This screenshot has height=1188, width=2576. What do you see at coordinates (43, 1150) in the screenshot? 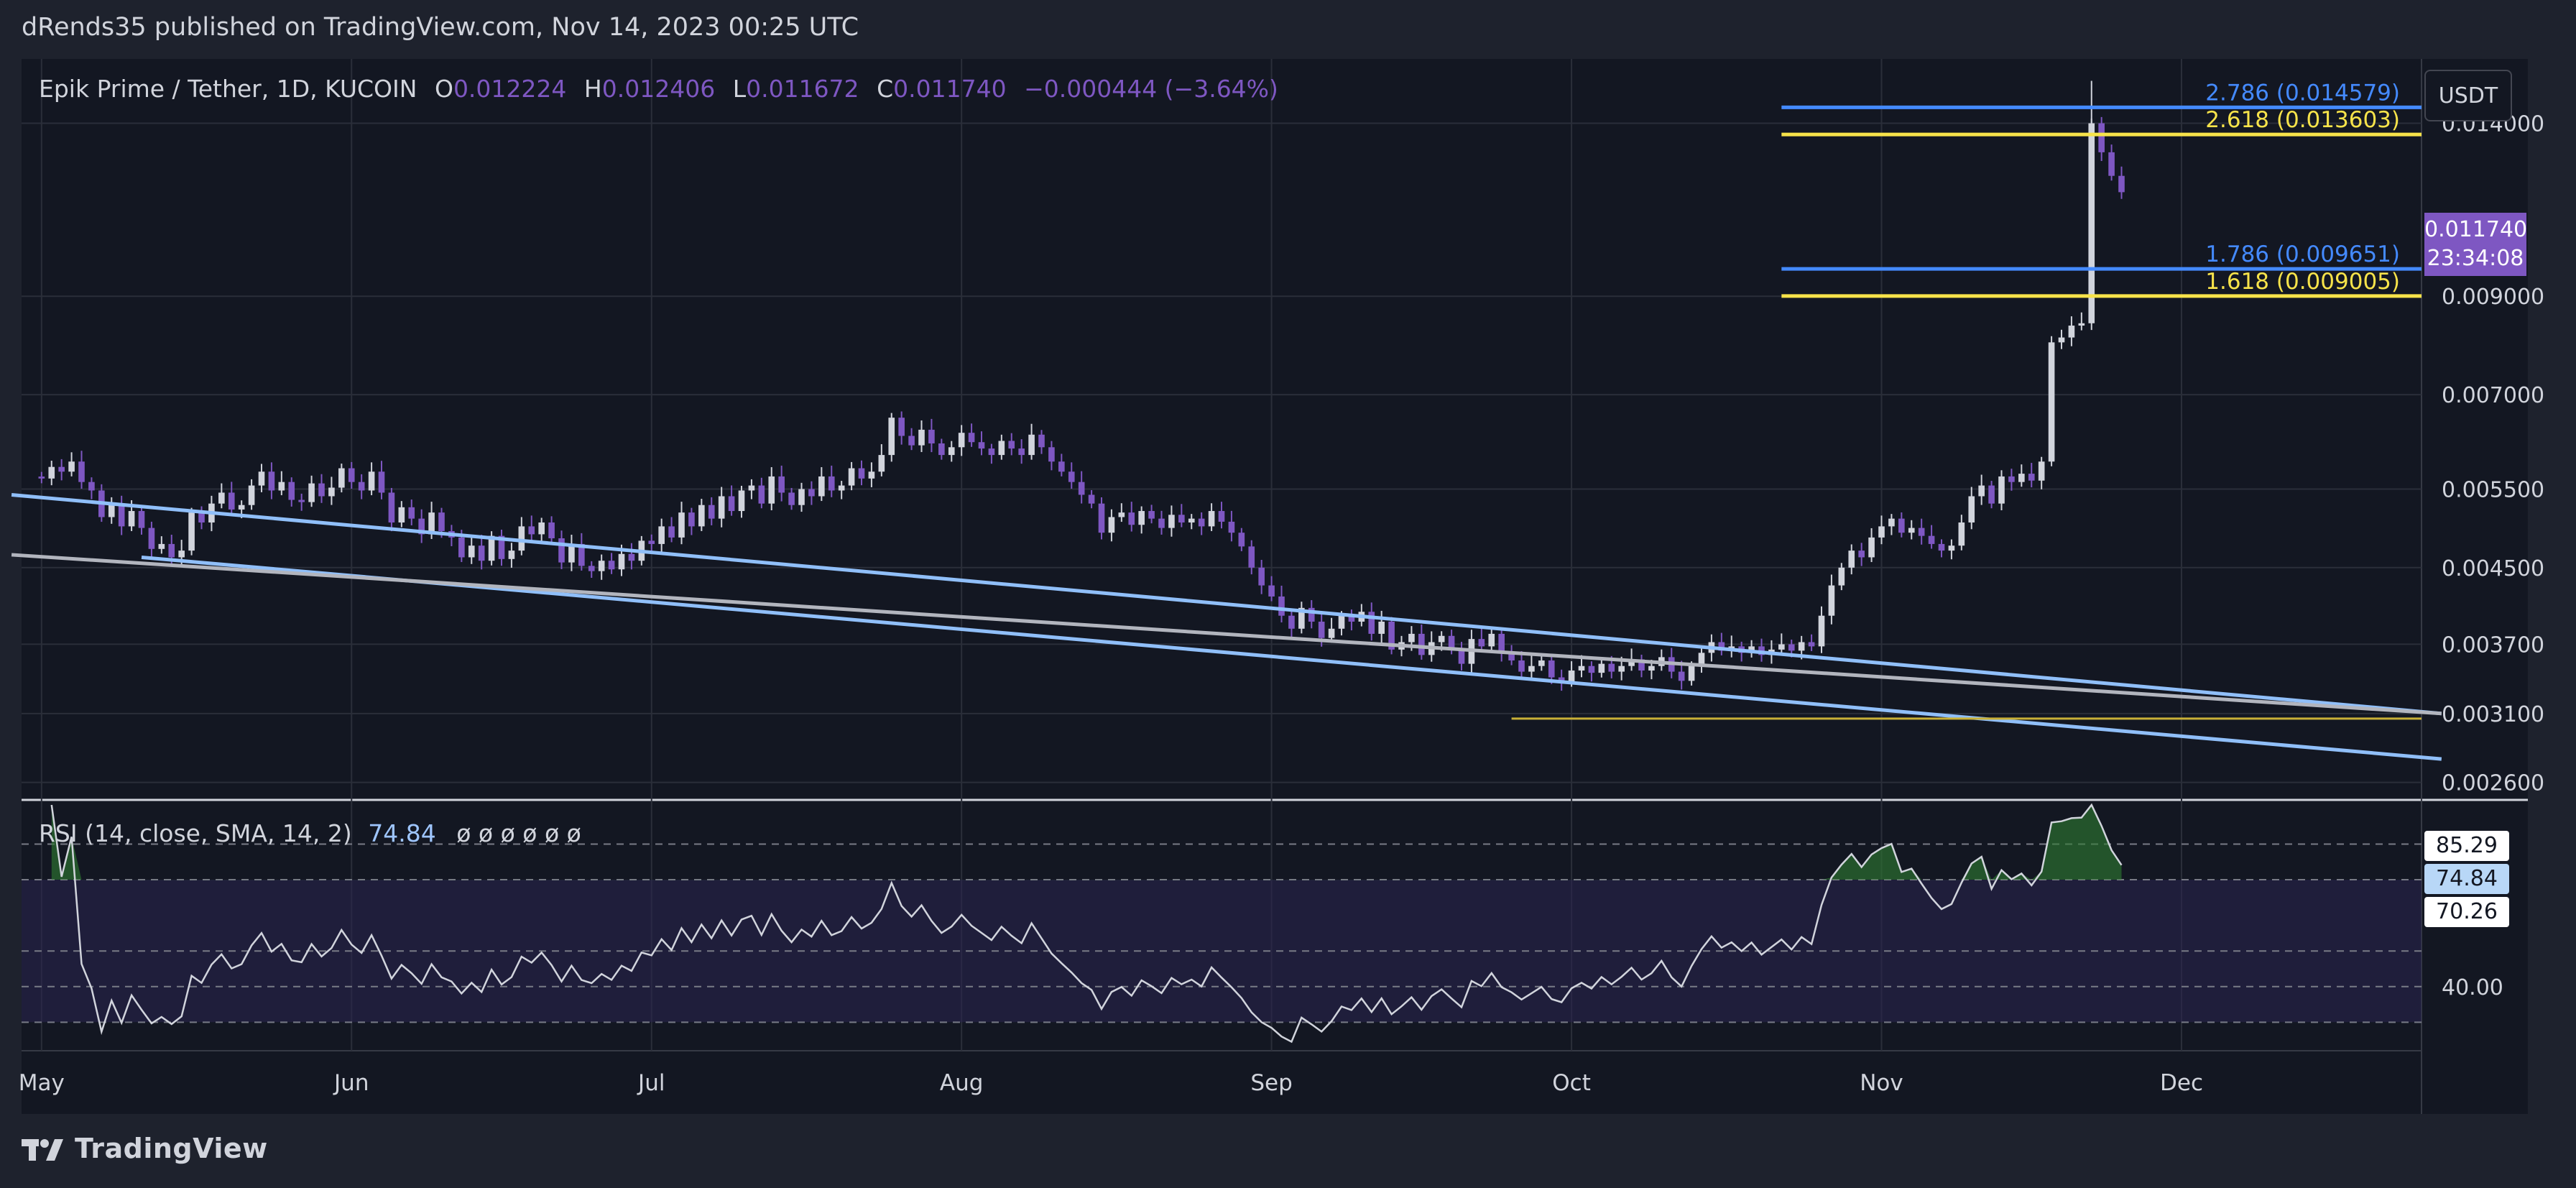
I see `tradingview-logo-icon` at bounding box center [43, 1150].